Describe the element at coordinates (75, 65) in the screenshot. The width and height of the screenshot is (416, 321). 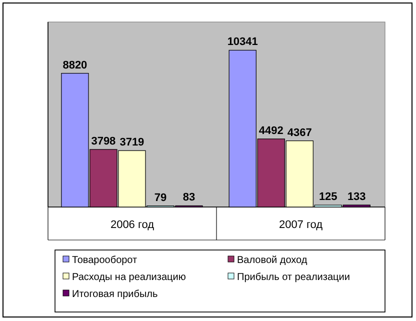
I see `data-label: 8820` at that location.